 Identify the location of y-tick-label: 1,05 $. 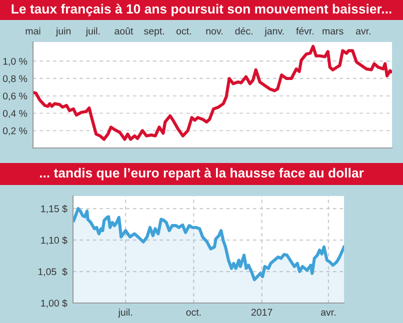
(53, 272).